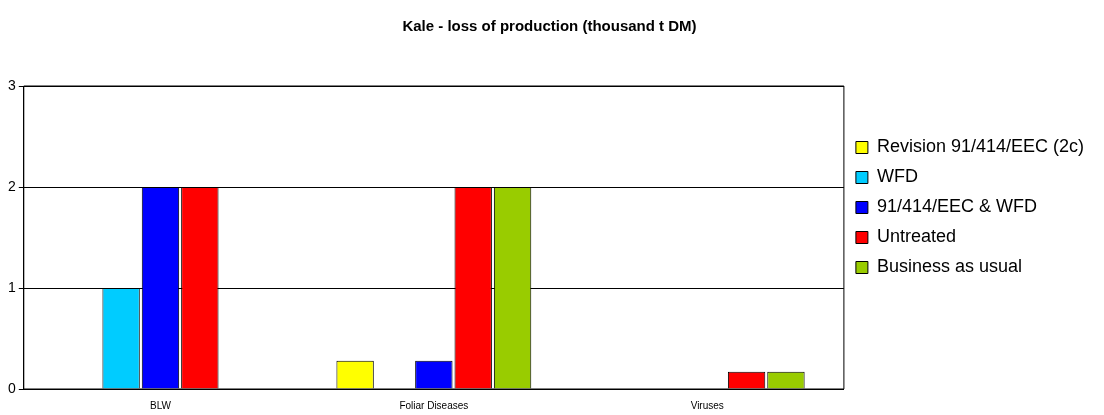 This screenshot has width=1104, height=415. I want to click on chart-title: Kale - loss of production (thousand t DM), so click(549, 26).